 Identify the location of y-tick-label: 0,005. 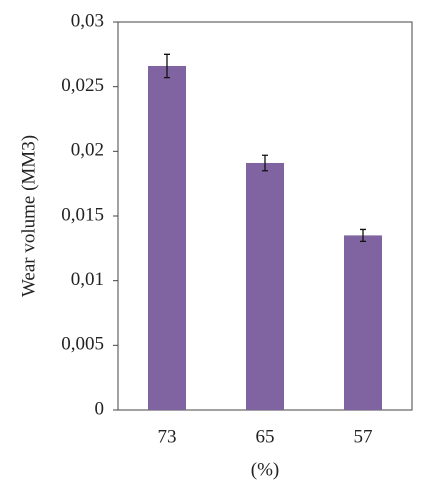
(82, 344).